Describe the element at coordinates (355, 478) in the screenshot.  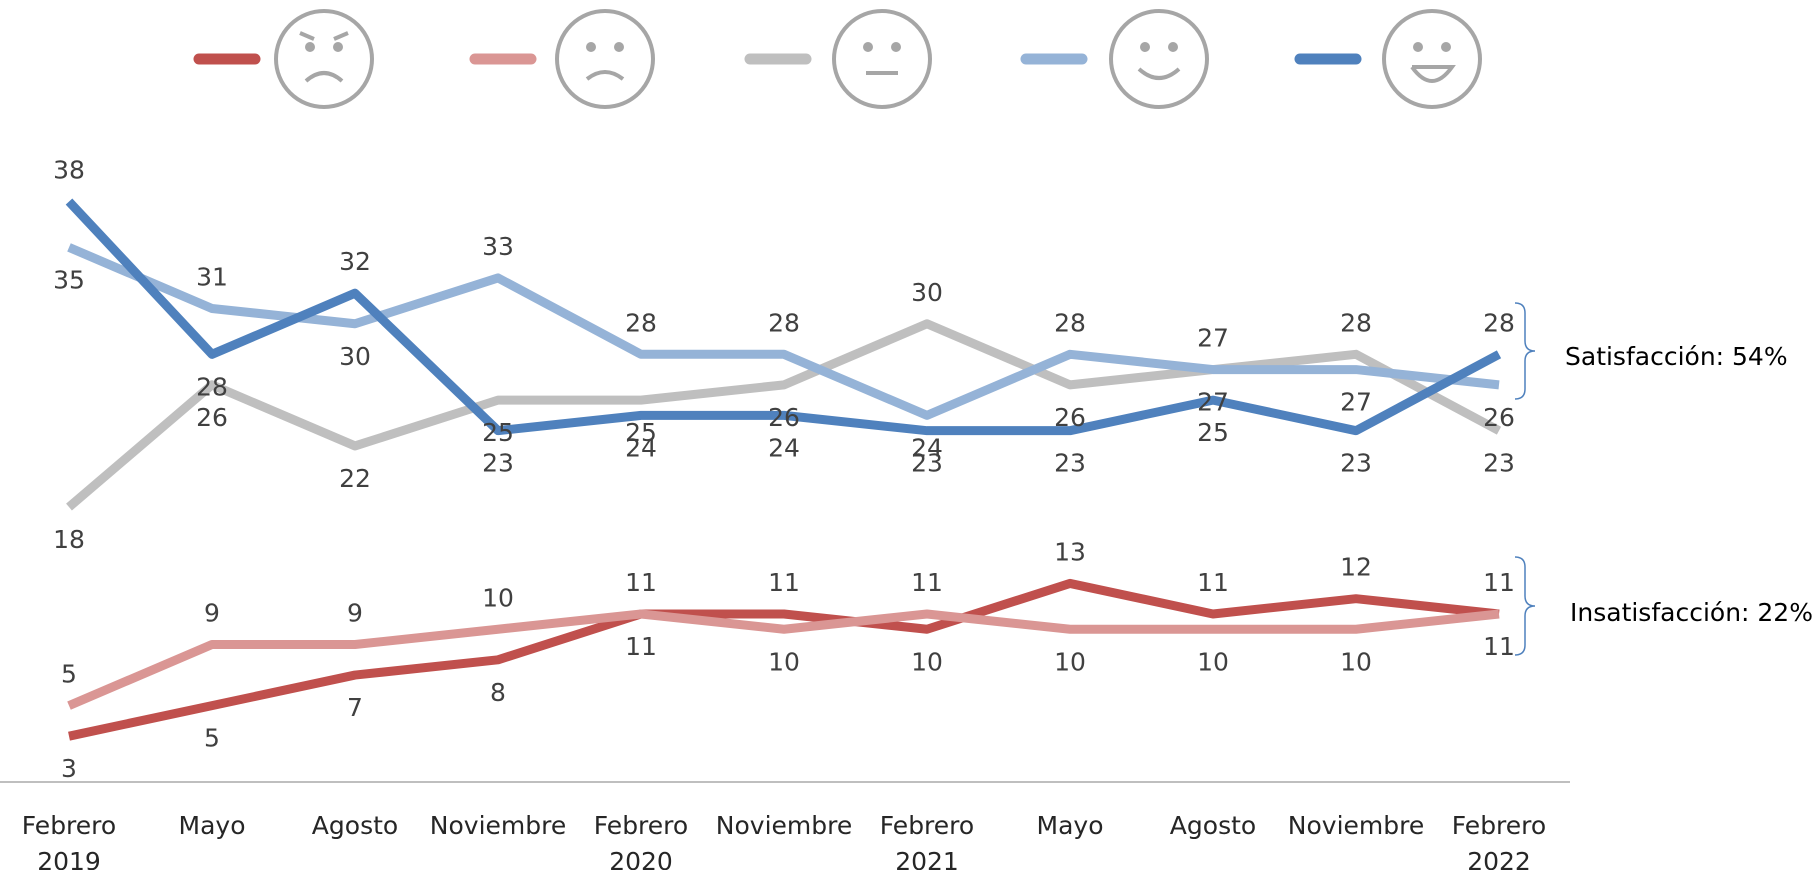
I see `data-label: 22` at that location.